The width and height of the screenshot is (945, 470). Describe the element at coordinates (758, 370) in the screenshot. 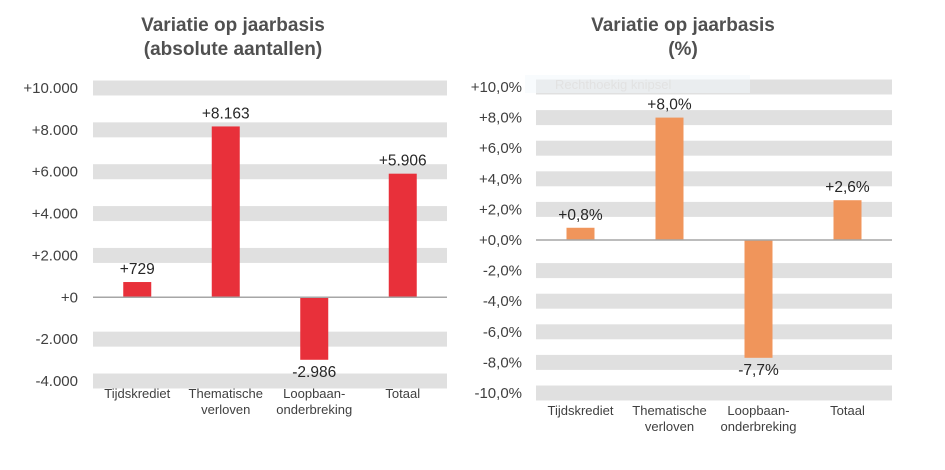

I see `data-label: -7,7%` at that location.